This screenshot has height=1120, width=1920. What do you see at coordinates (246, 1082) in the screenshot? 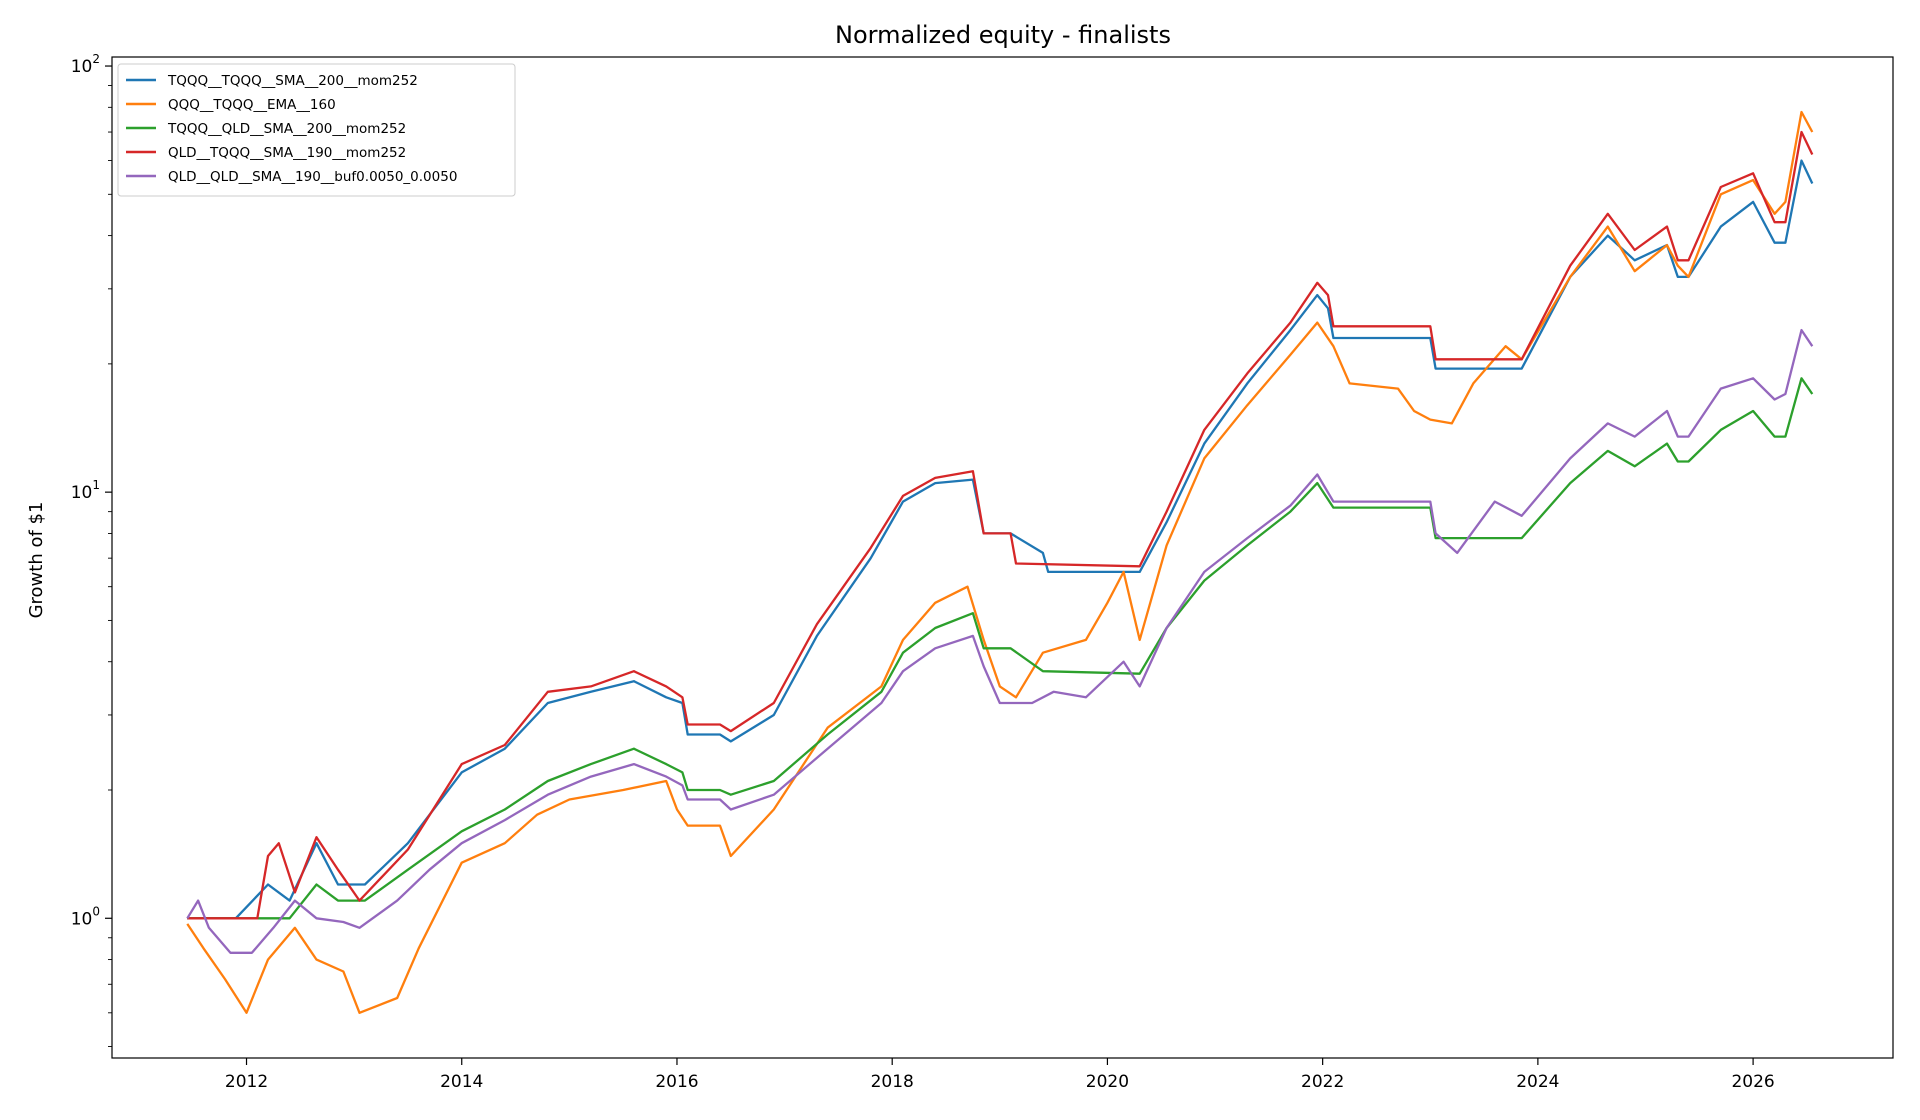
I see `x-tick-label: 2012` at bounding box center [246, 1082].